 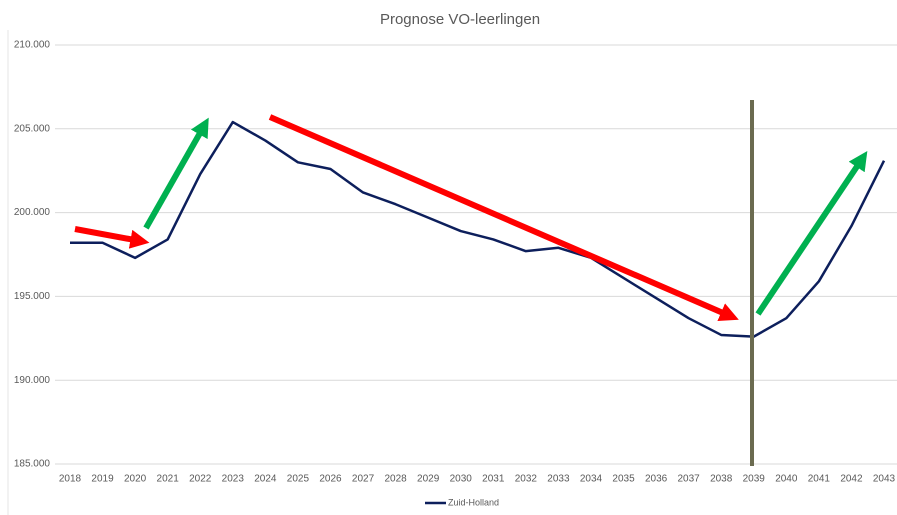 What do you see at coordinates (493, 479) in the screenshot?
I see `x-tick-label: 2031` at bounding box center [493, 479].